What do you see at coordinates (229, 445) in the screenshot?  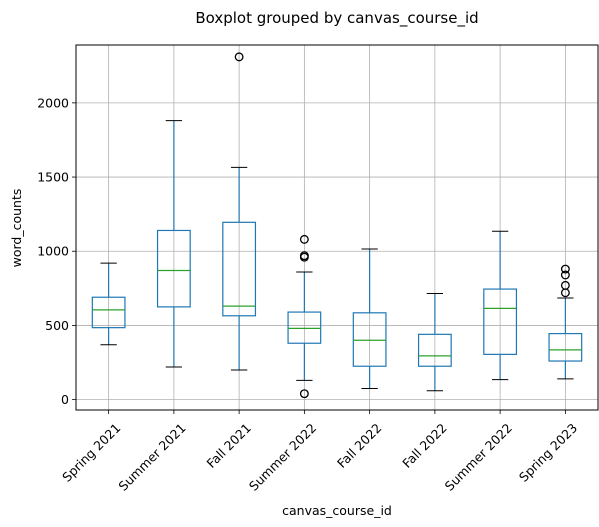 I see `x-tick-label: Fall 2021` at bounding box center [229, 445].